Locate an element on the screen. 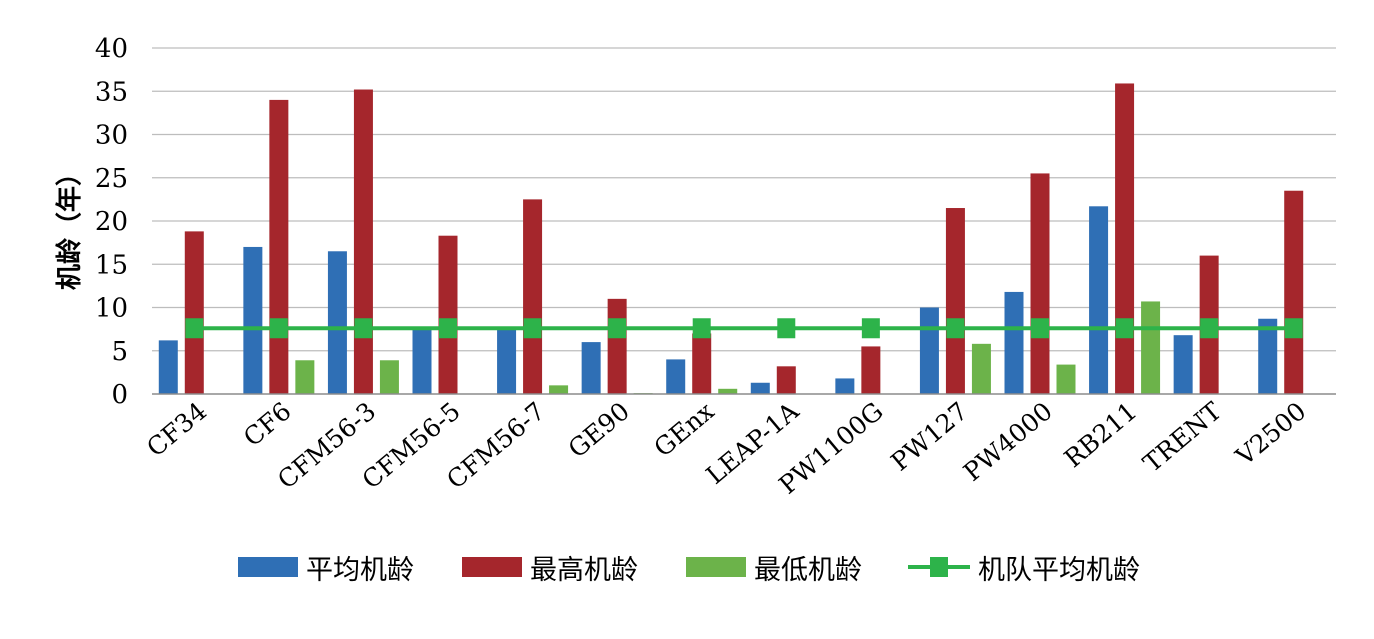 This screenshot has height=639, width=1374. legend-swatch-average-age is located at coordinates (268, 567).